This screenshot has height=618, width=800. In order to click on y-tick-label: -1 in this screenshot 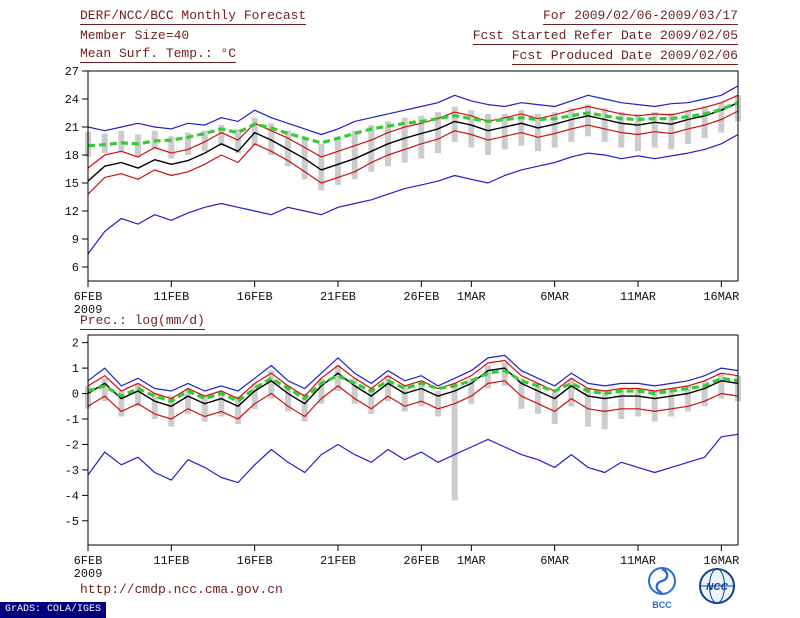, I will do `click(72, 420)`.